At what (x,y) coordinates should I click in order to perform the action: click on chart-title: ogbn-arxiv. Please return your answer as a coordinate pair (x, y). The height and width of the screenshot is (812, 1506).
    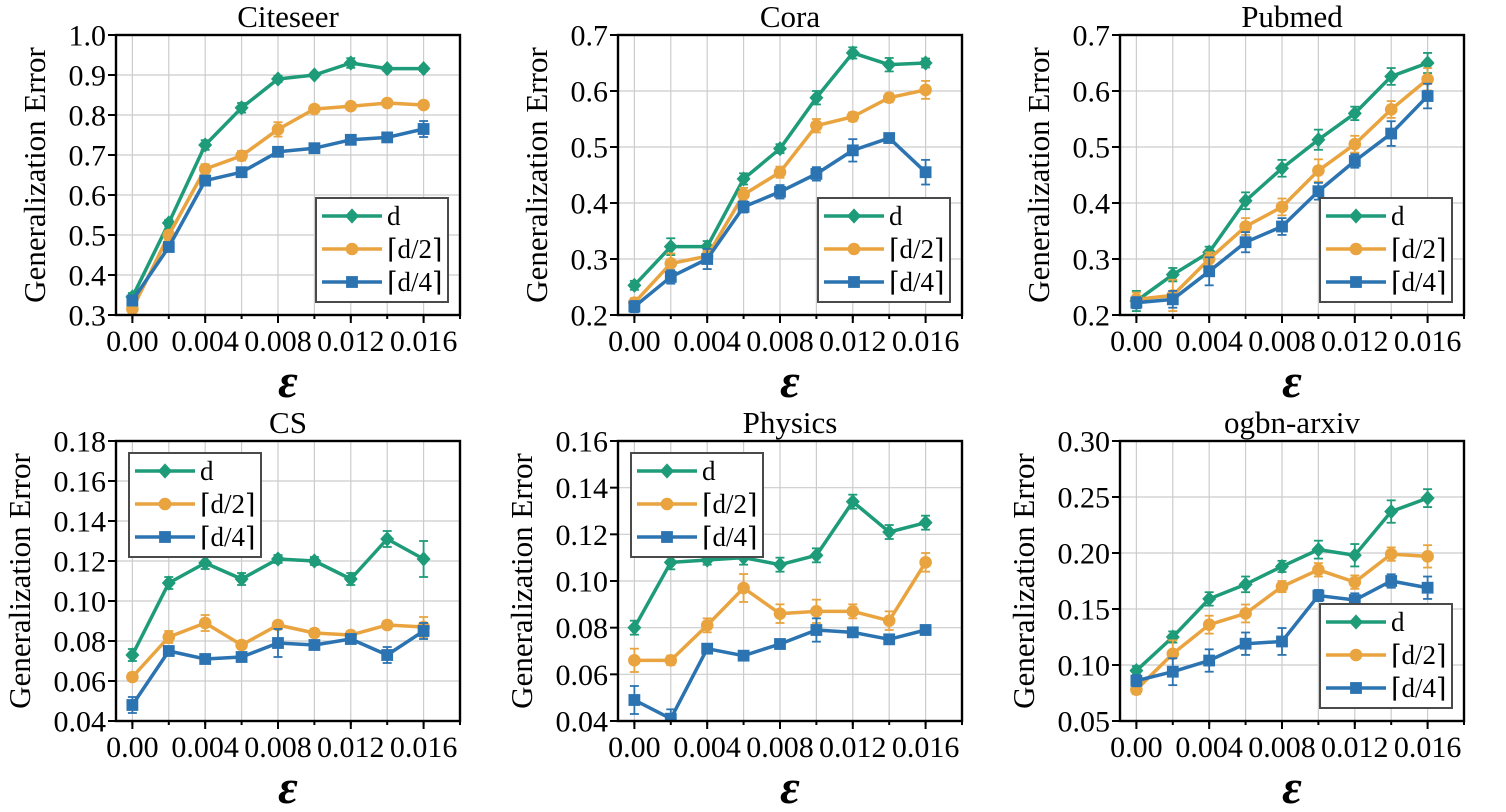
    Looking at the image, I should click on (1292, 423).